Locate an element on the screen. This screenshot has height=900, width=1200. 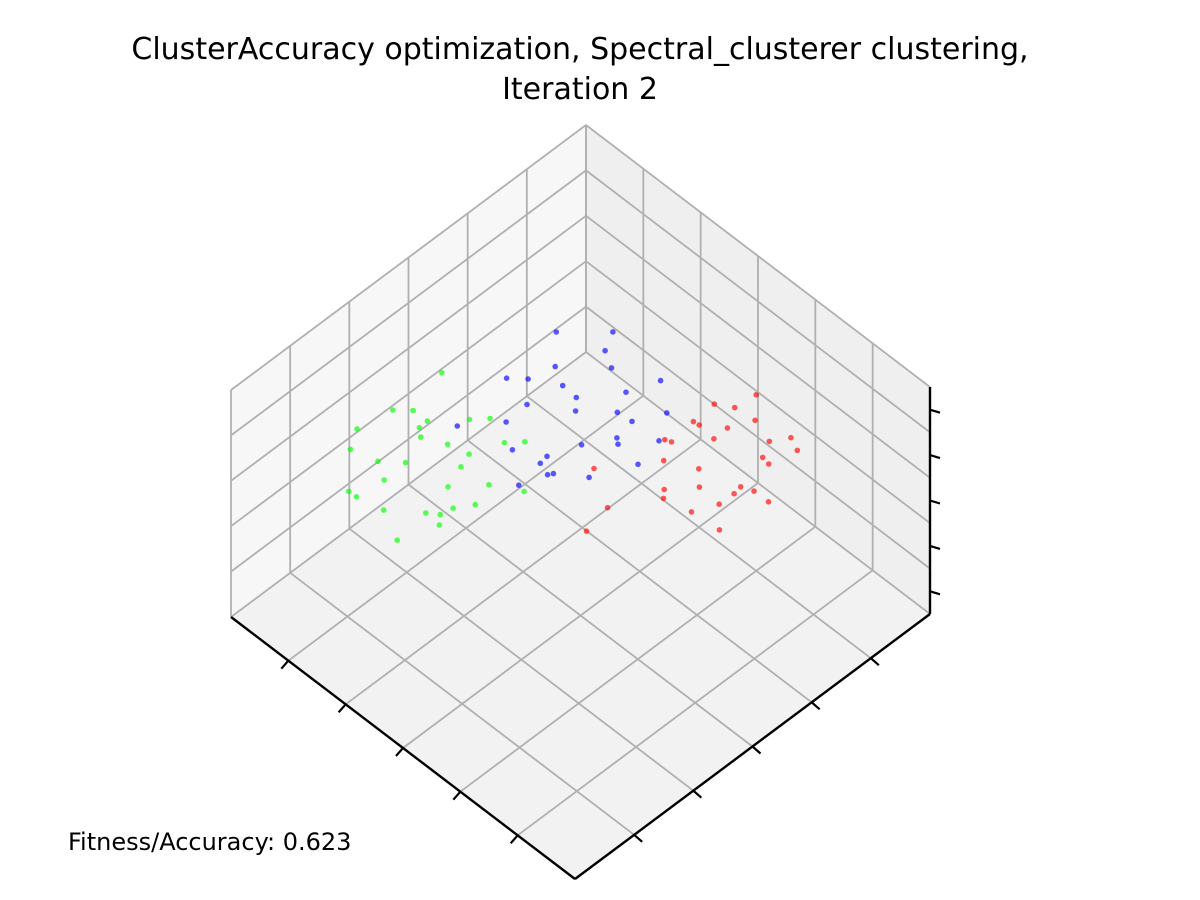
data-points is located at coordinates (573, 436).